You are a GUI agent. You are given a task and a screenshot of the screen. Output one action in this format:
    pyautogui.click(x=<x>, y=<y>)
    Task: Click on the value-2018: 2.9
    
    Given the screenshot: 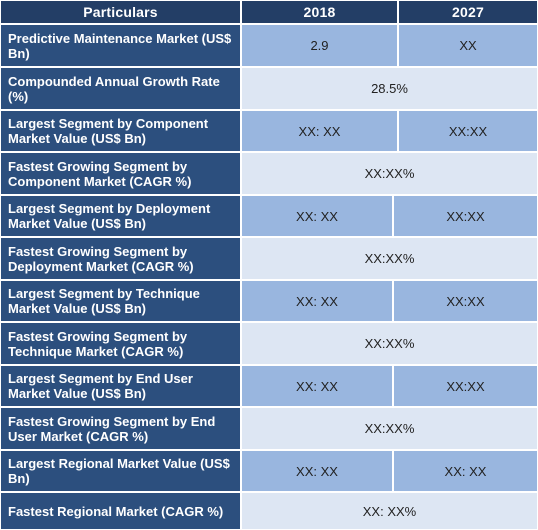 What is the action you would take?
    pyautogui.click(x=319, y=45)
    